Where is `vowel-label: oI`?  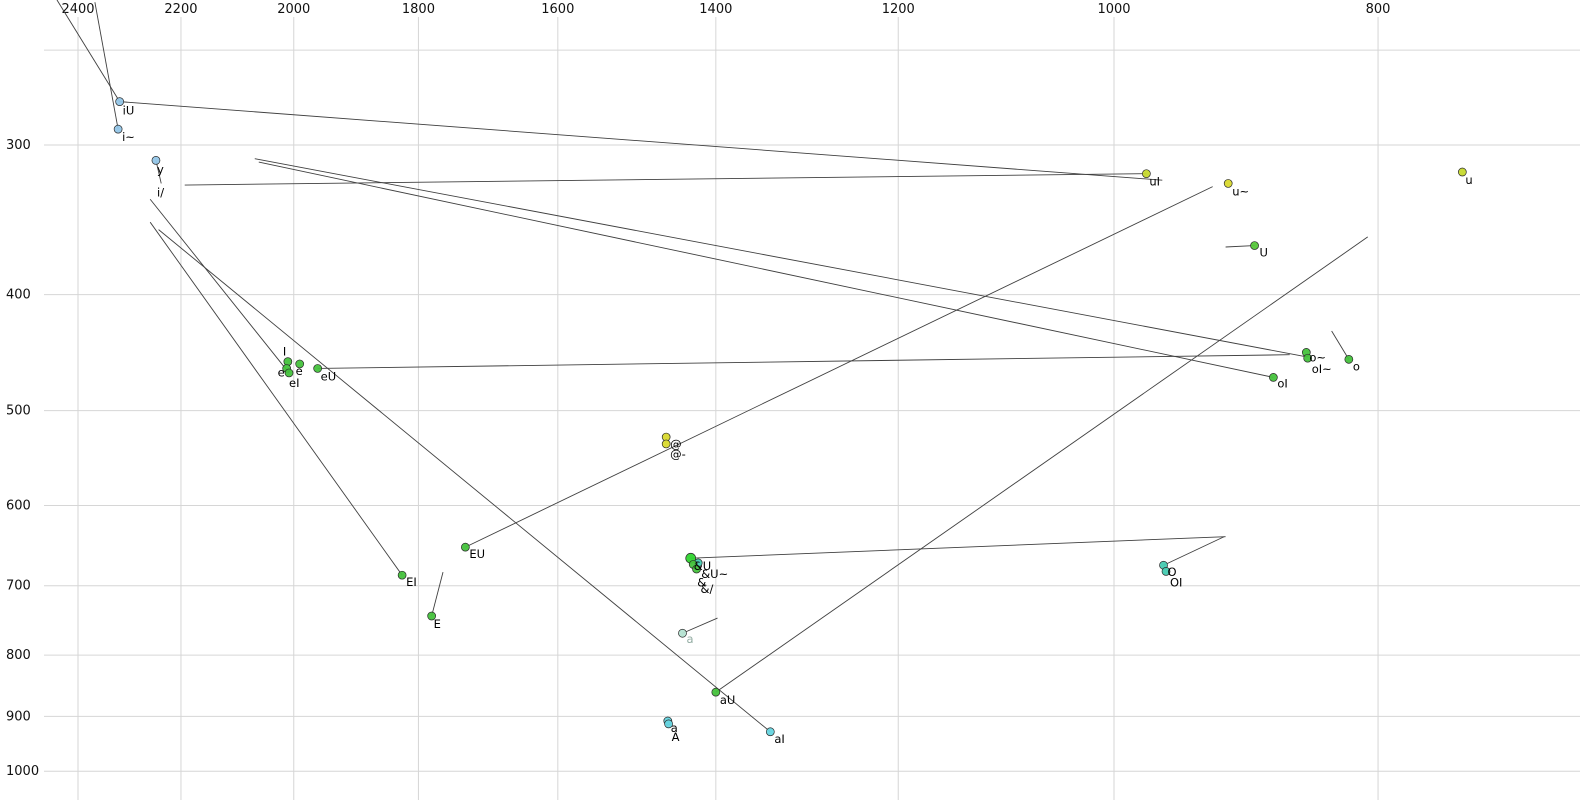 vowel-label: oI is located at coordinates (1282, 383).